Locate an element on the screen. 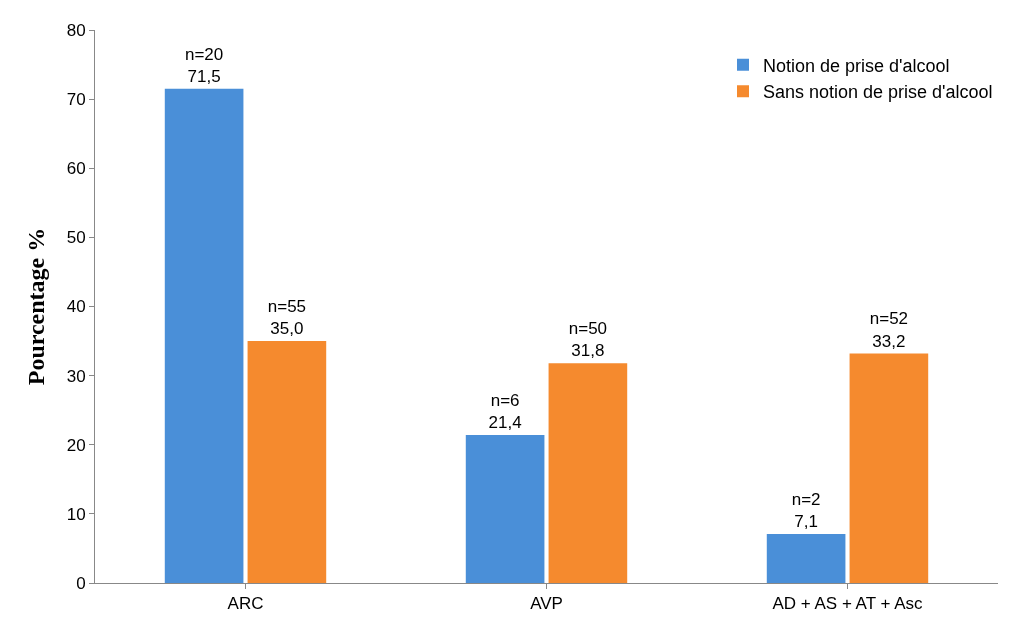 The height and width of the screenshot is (633, 1013). x-tick-label: ARC is located at coordinates (245, 604).